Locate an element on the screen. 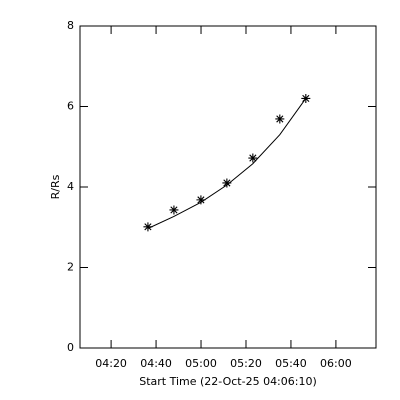 The width and height of the screenshot is (400, 400). y-tick-label: 2 is located at coordinates (70, 267).